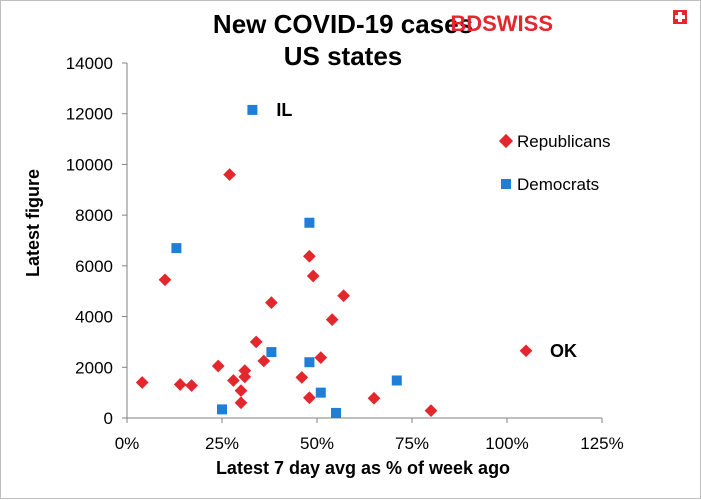  What do you see at coordinates (125, 240) in the screenshot?
I see `y-axis` at bounding box center [125, 240].